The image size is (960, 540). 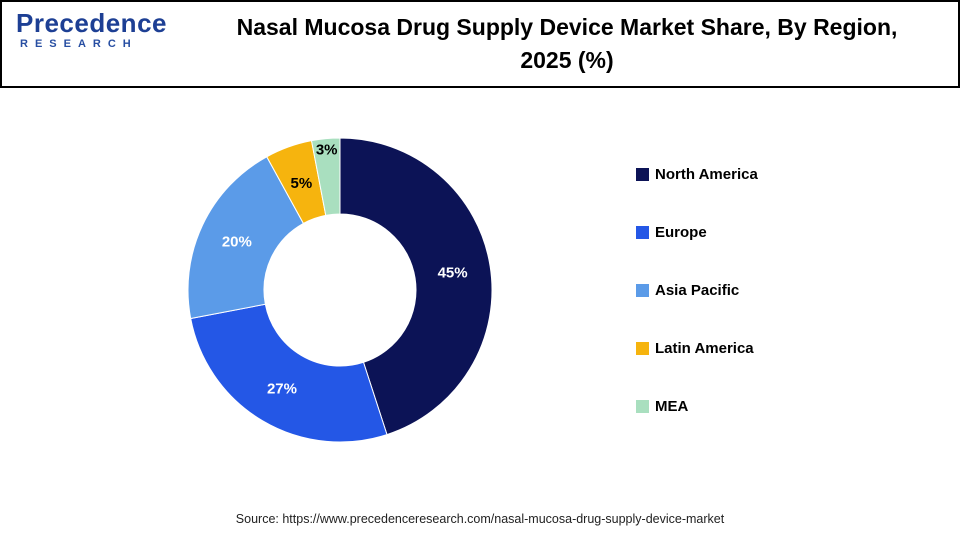 I want to click on legend-label: Europe, so click(x=681, y=232).